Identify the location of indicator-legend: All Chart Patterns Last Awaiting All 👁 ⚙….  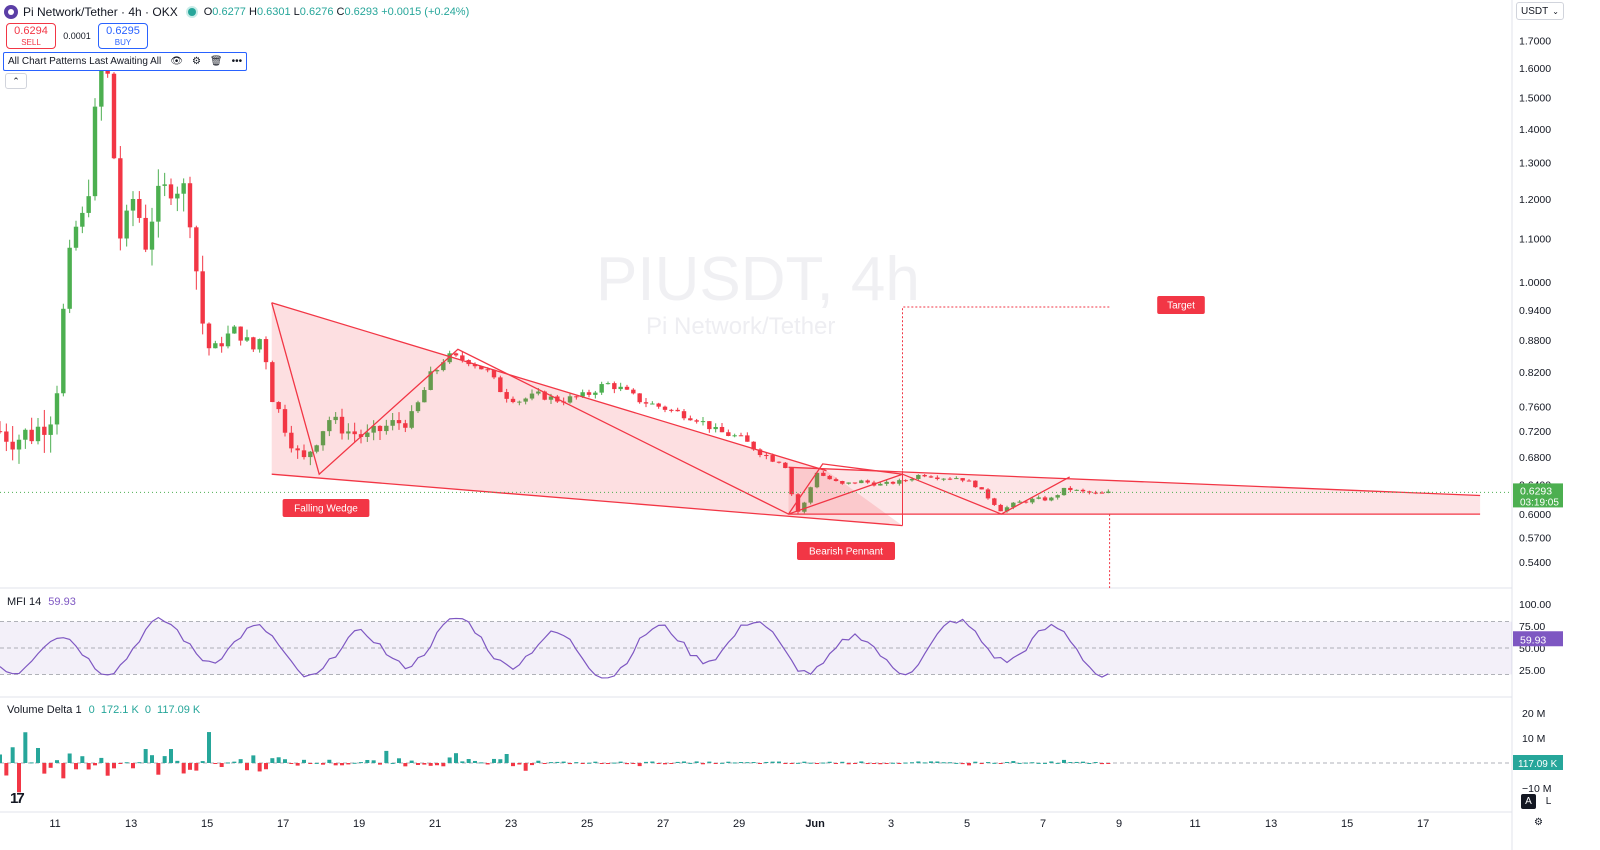
(125, 61).